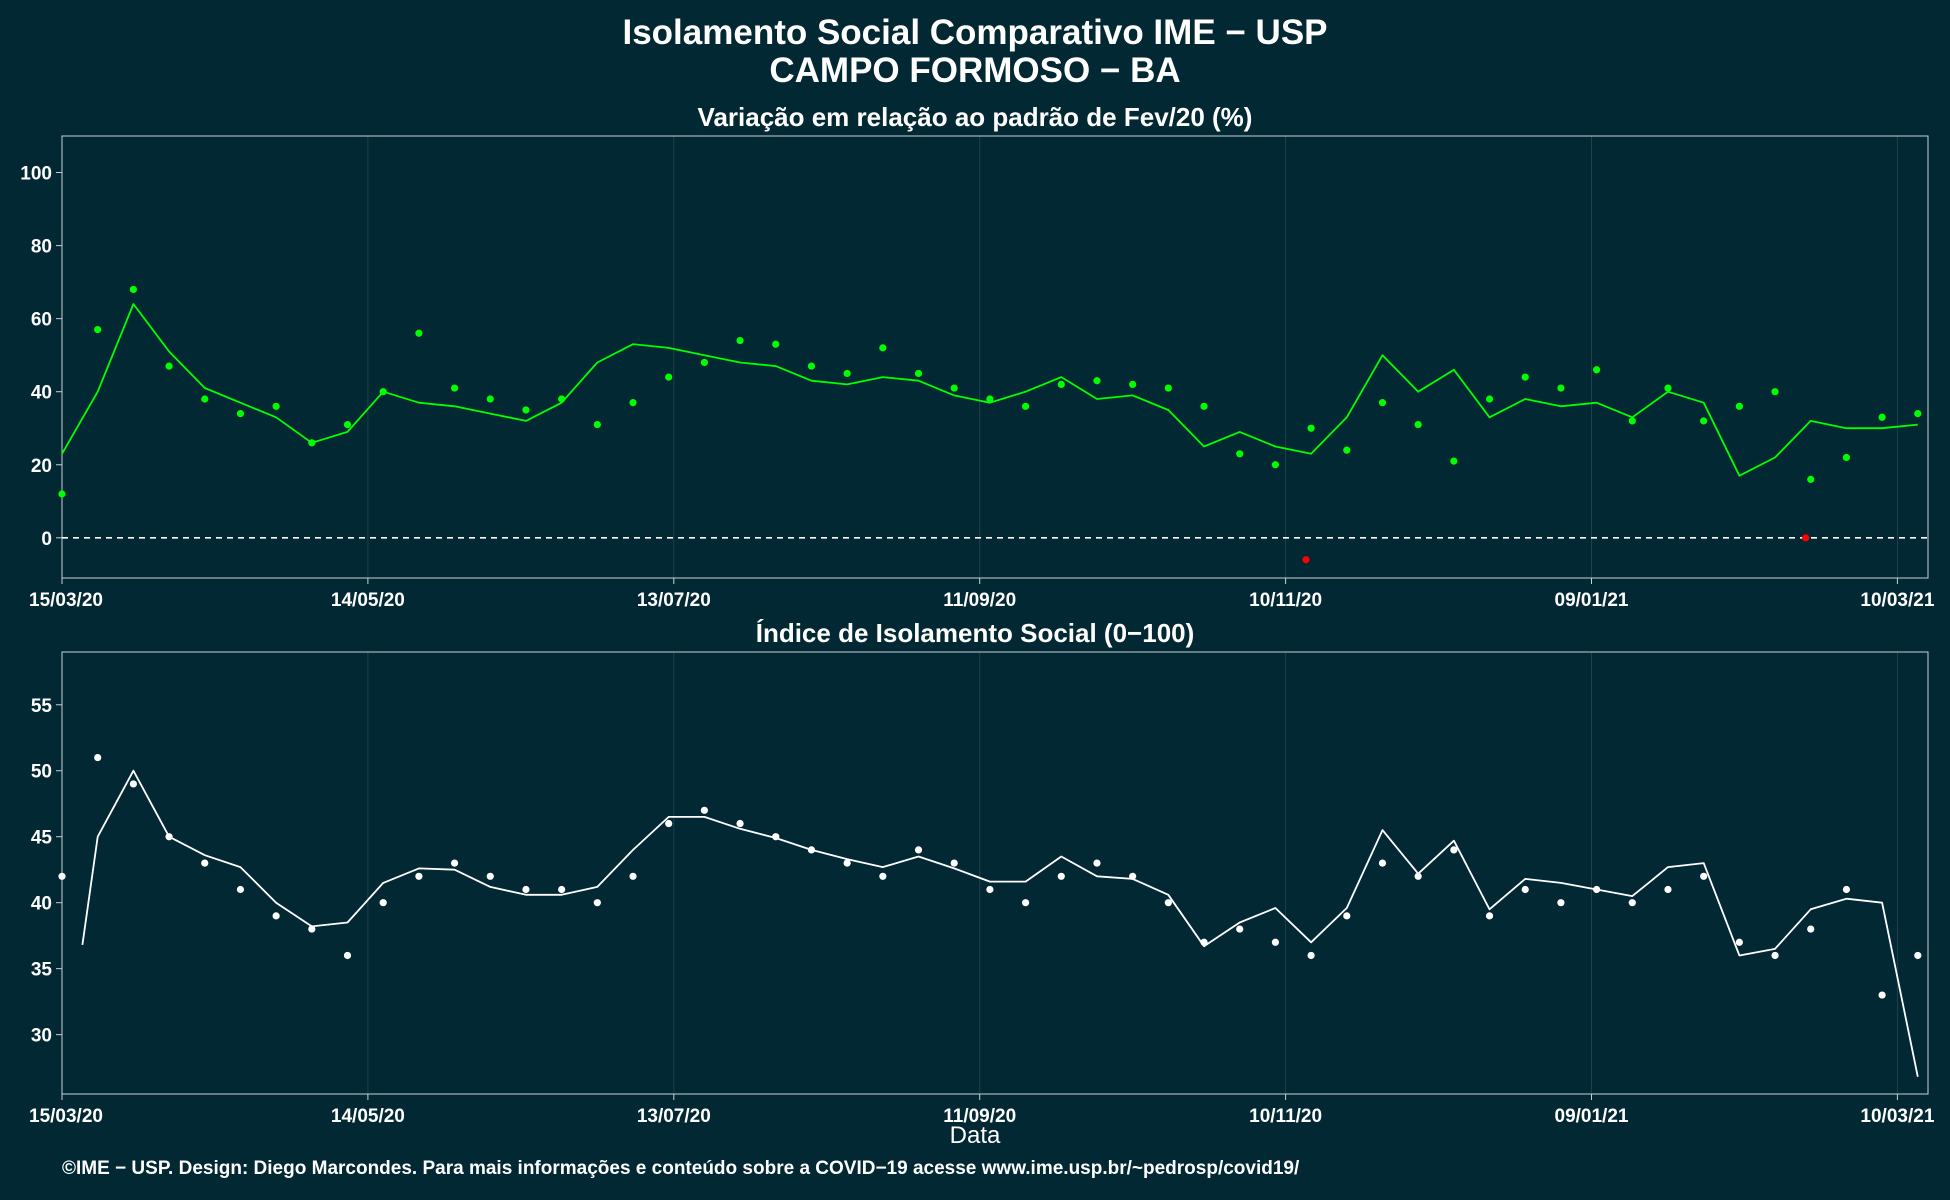 This screenshot has height=1200, width=1950. Describe the element at coordinates (42, 838) in the screenshot. I see `y-tick-label: 45` at that location.